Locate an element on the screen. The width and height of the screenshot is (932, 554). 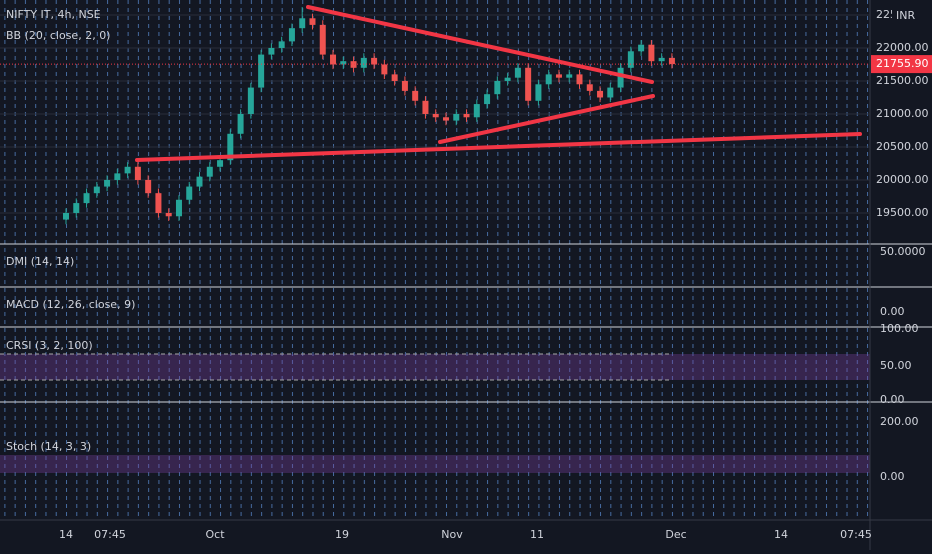
crsi-band is located at coordinates (435, 367).